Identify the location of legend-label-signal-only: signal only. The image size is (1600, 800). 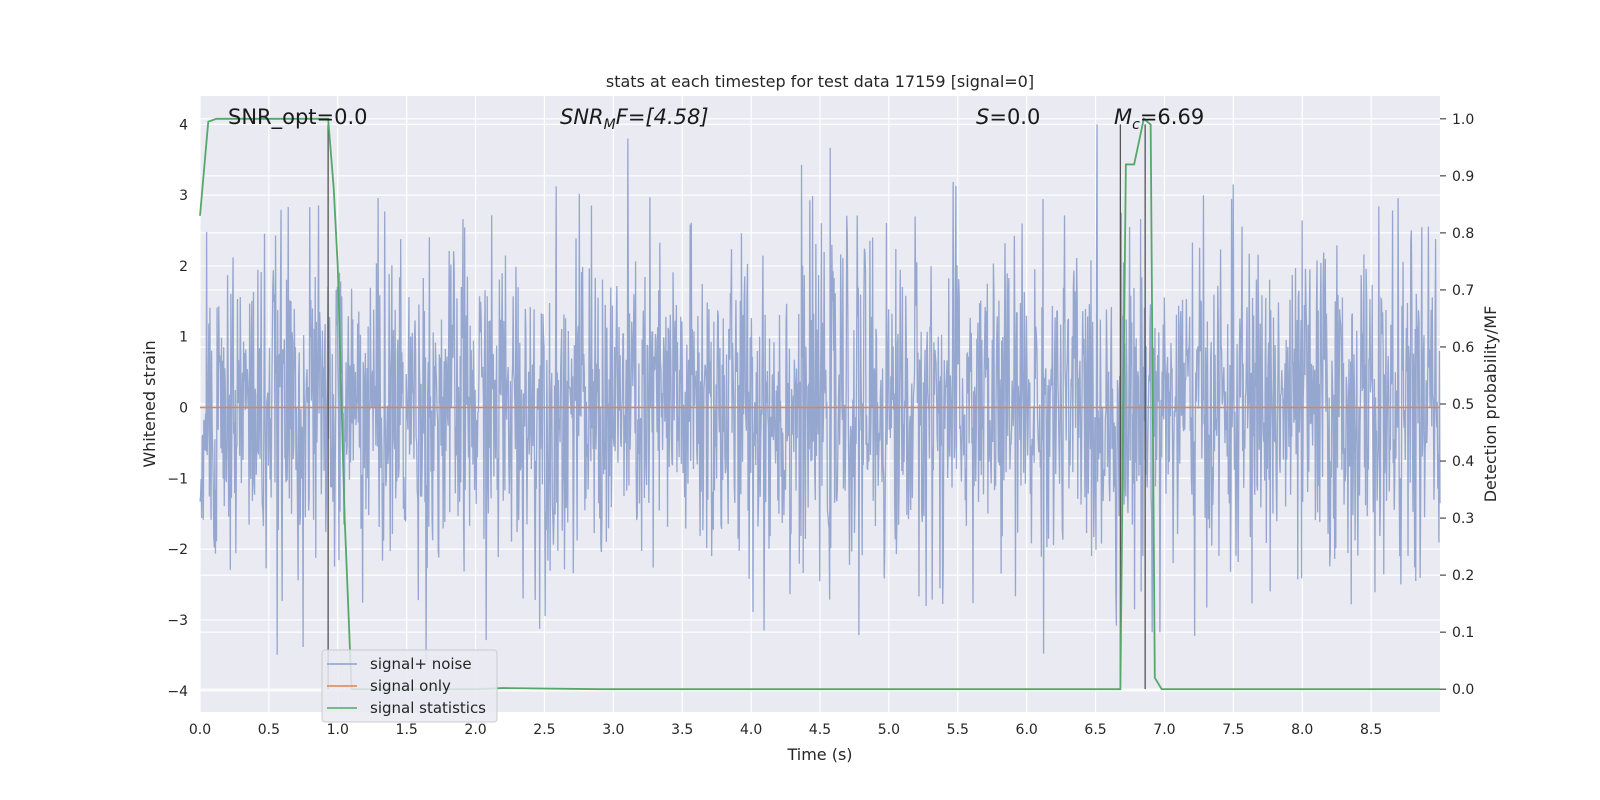
(410, 686).